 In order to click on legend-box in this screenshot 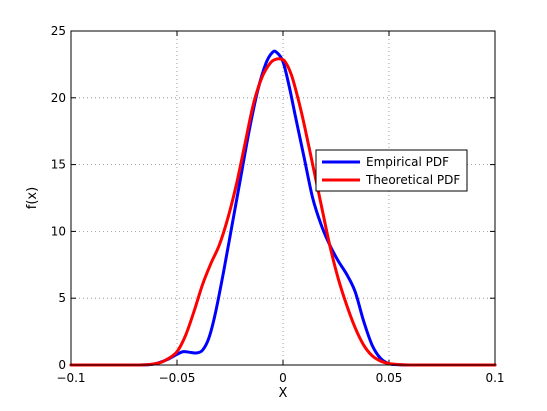, I will do `click(391, 170)`.